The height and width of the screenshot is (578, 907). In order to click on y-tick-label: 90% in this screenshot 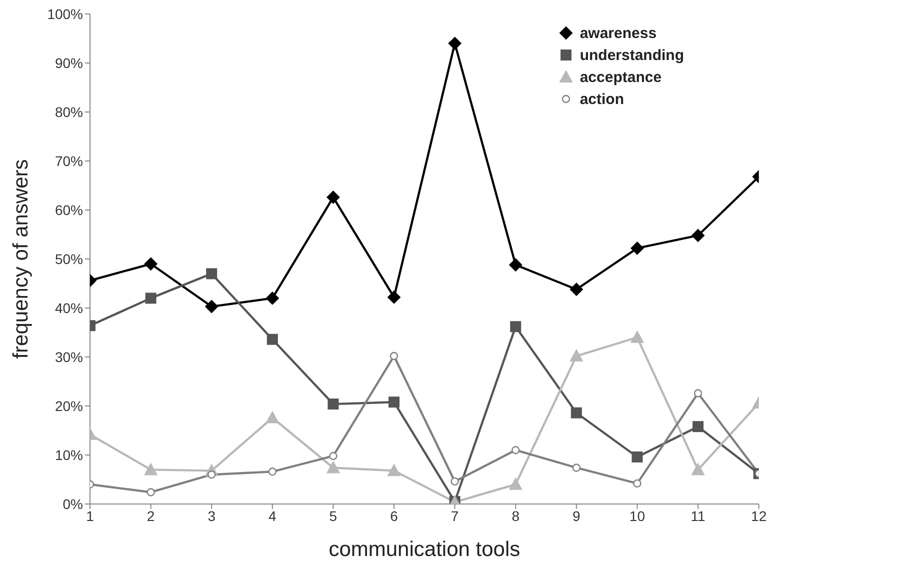, I will do `click(68, 62)`.